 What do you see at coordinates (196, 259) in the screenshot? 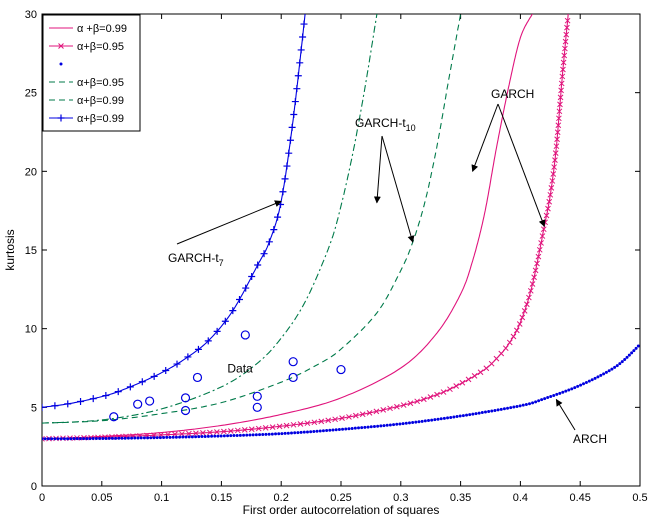
I see `annotation-text: GARCH-t7` at bounding box center [196, 259].